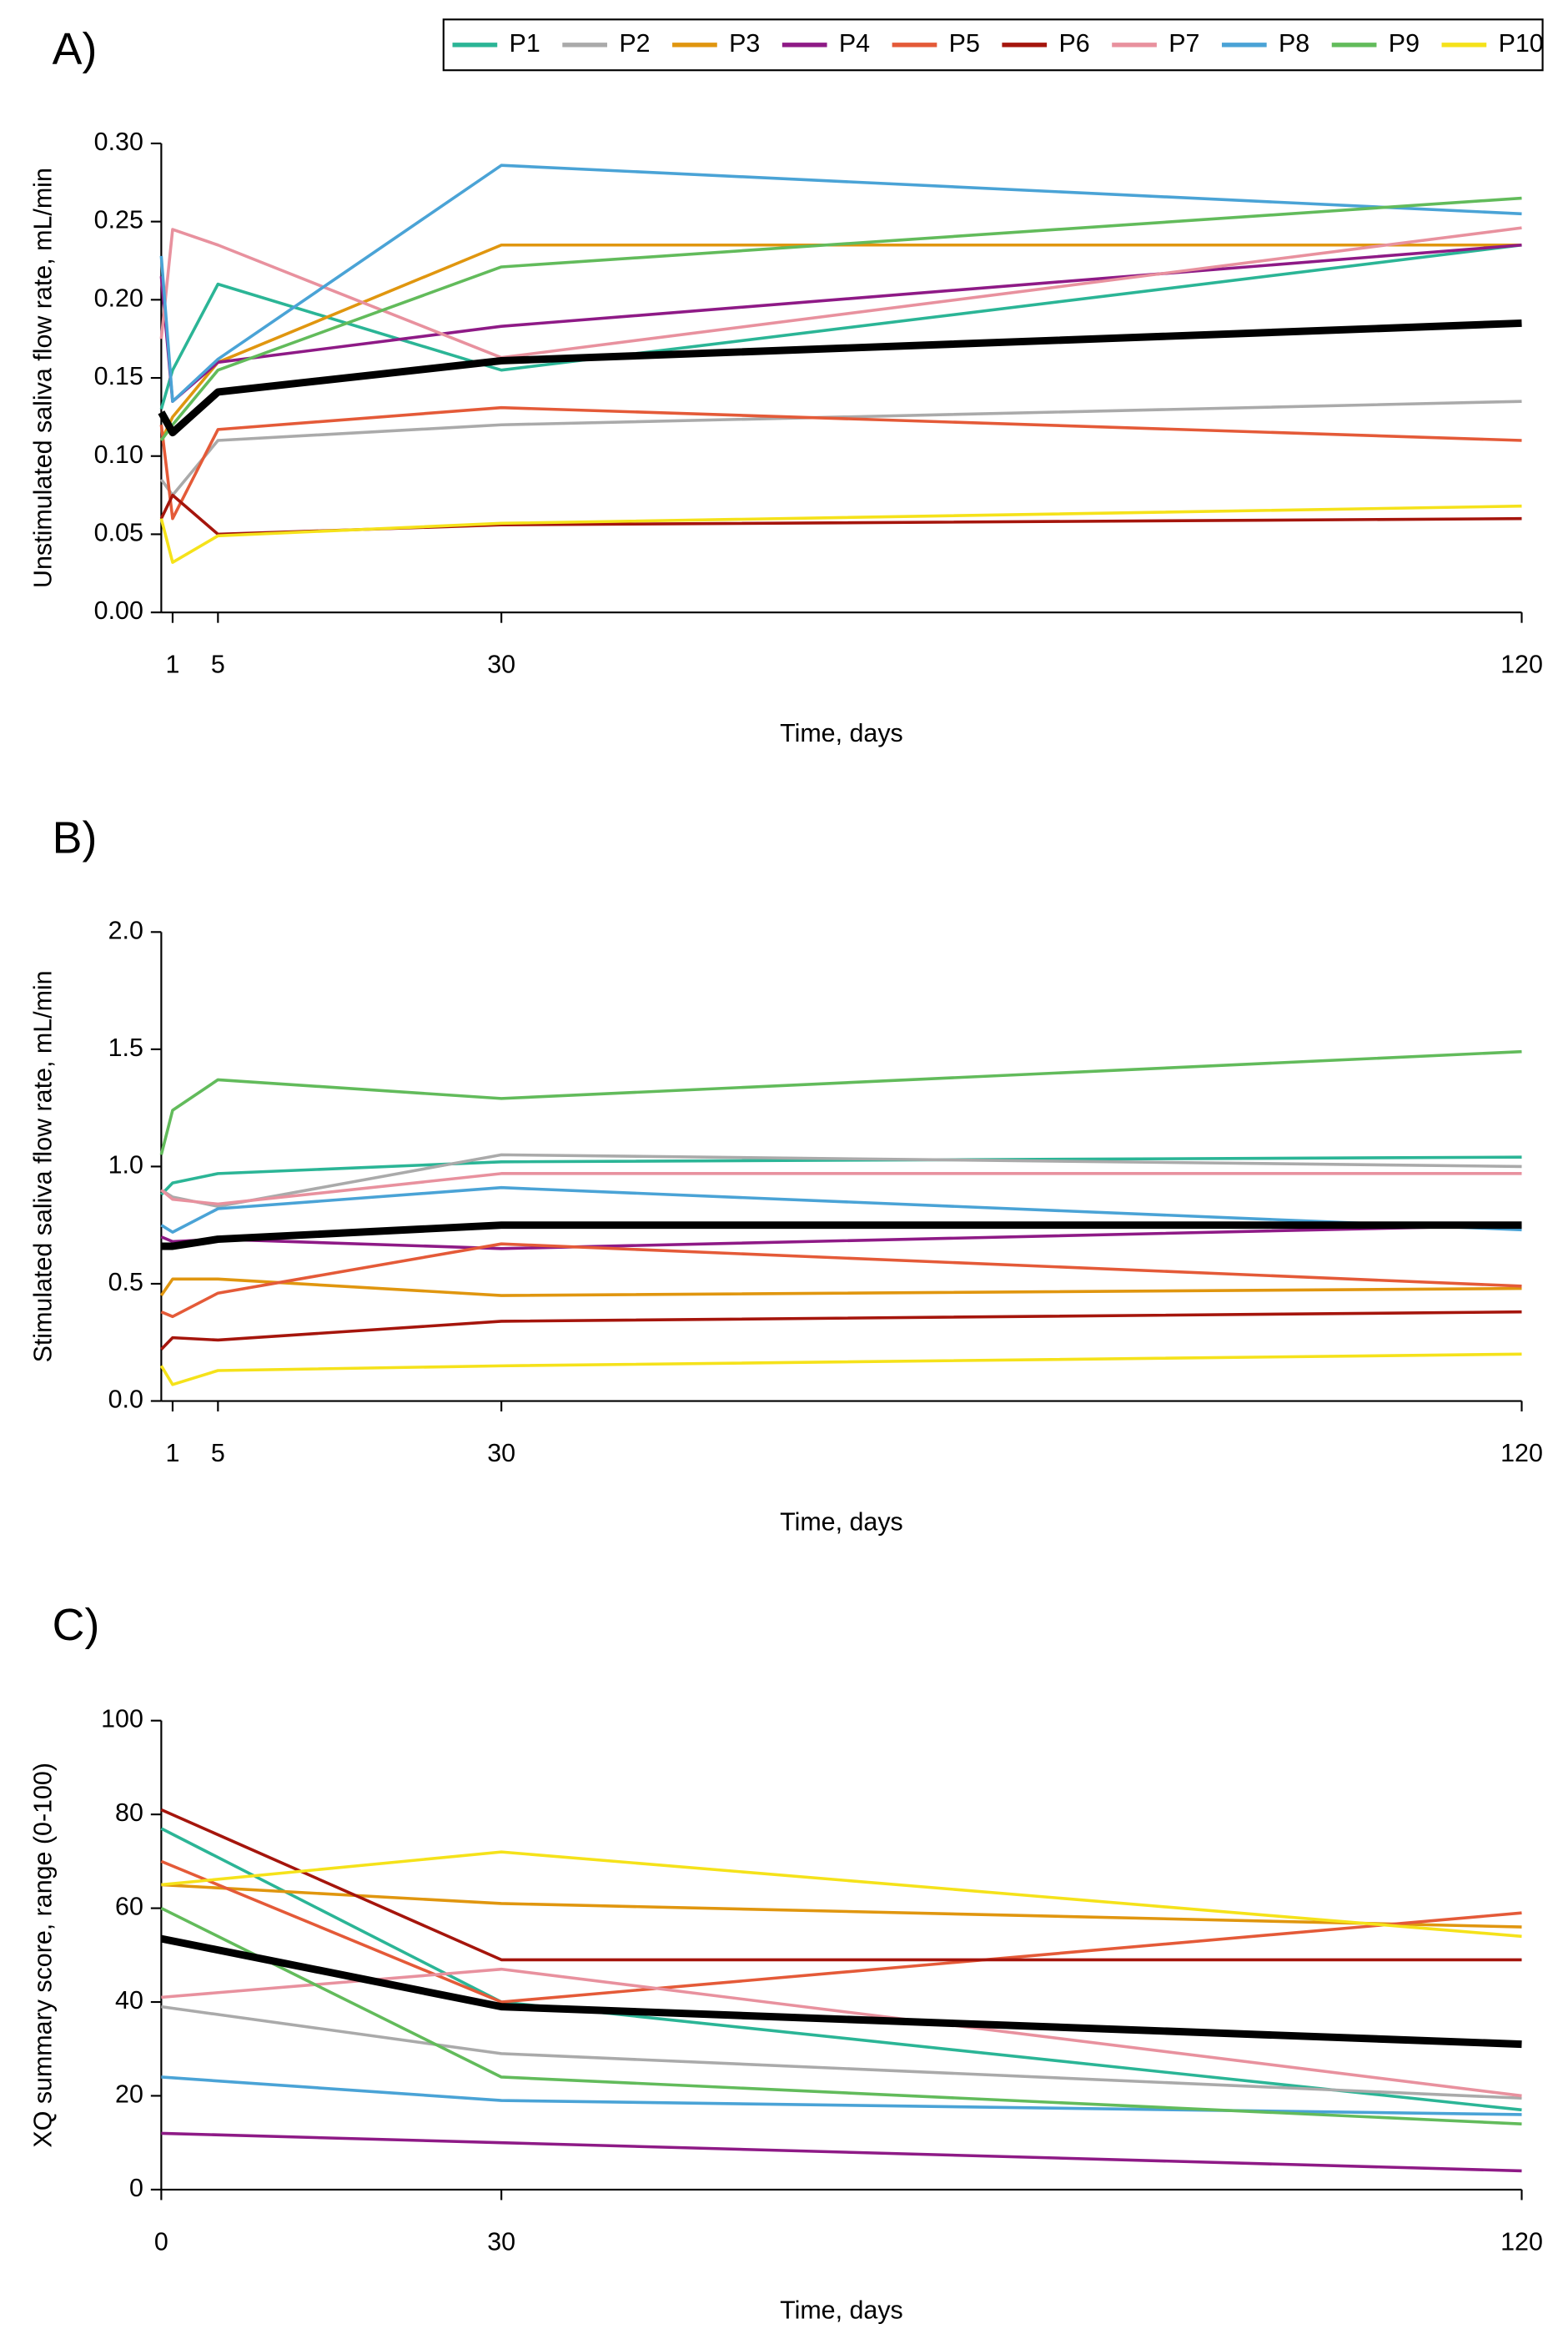 This screenshot has width=1568, height=2339. I want to click on y-tick-label: 100, so click(122, 1719).